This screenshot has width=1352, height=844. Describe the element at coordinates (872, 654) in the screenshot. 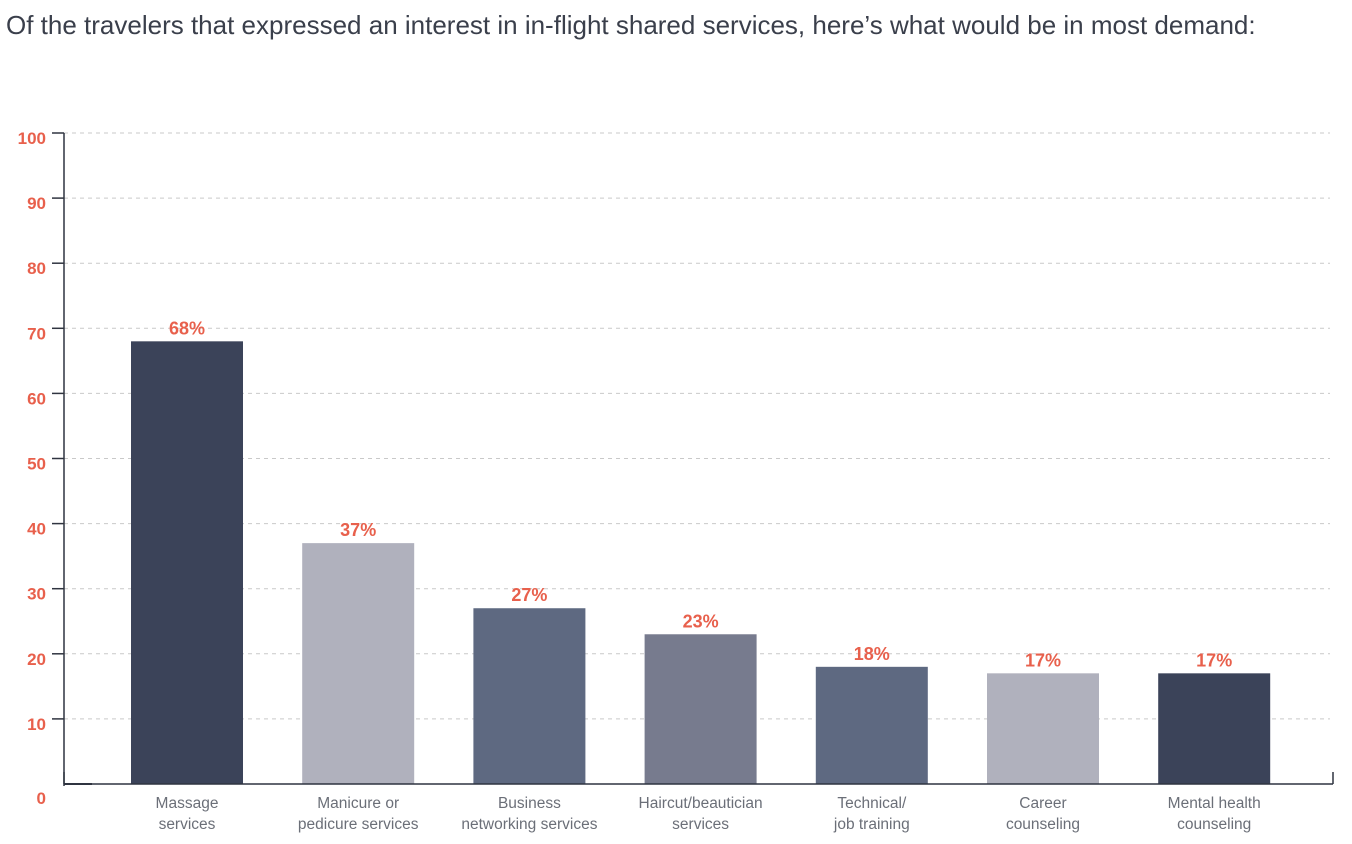

I see `value-label: 18%` at that location.